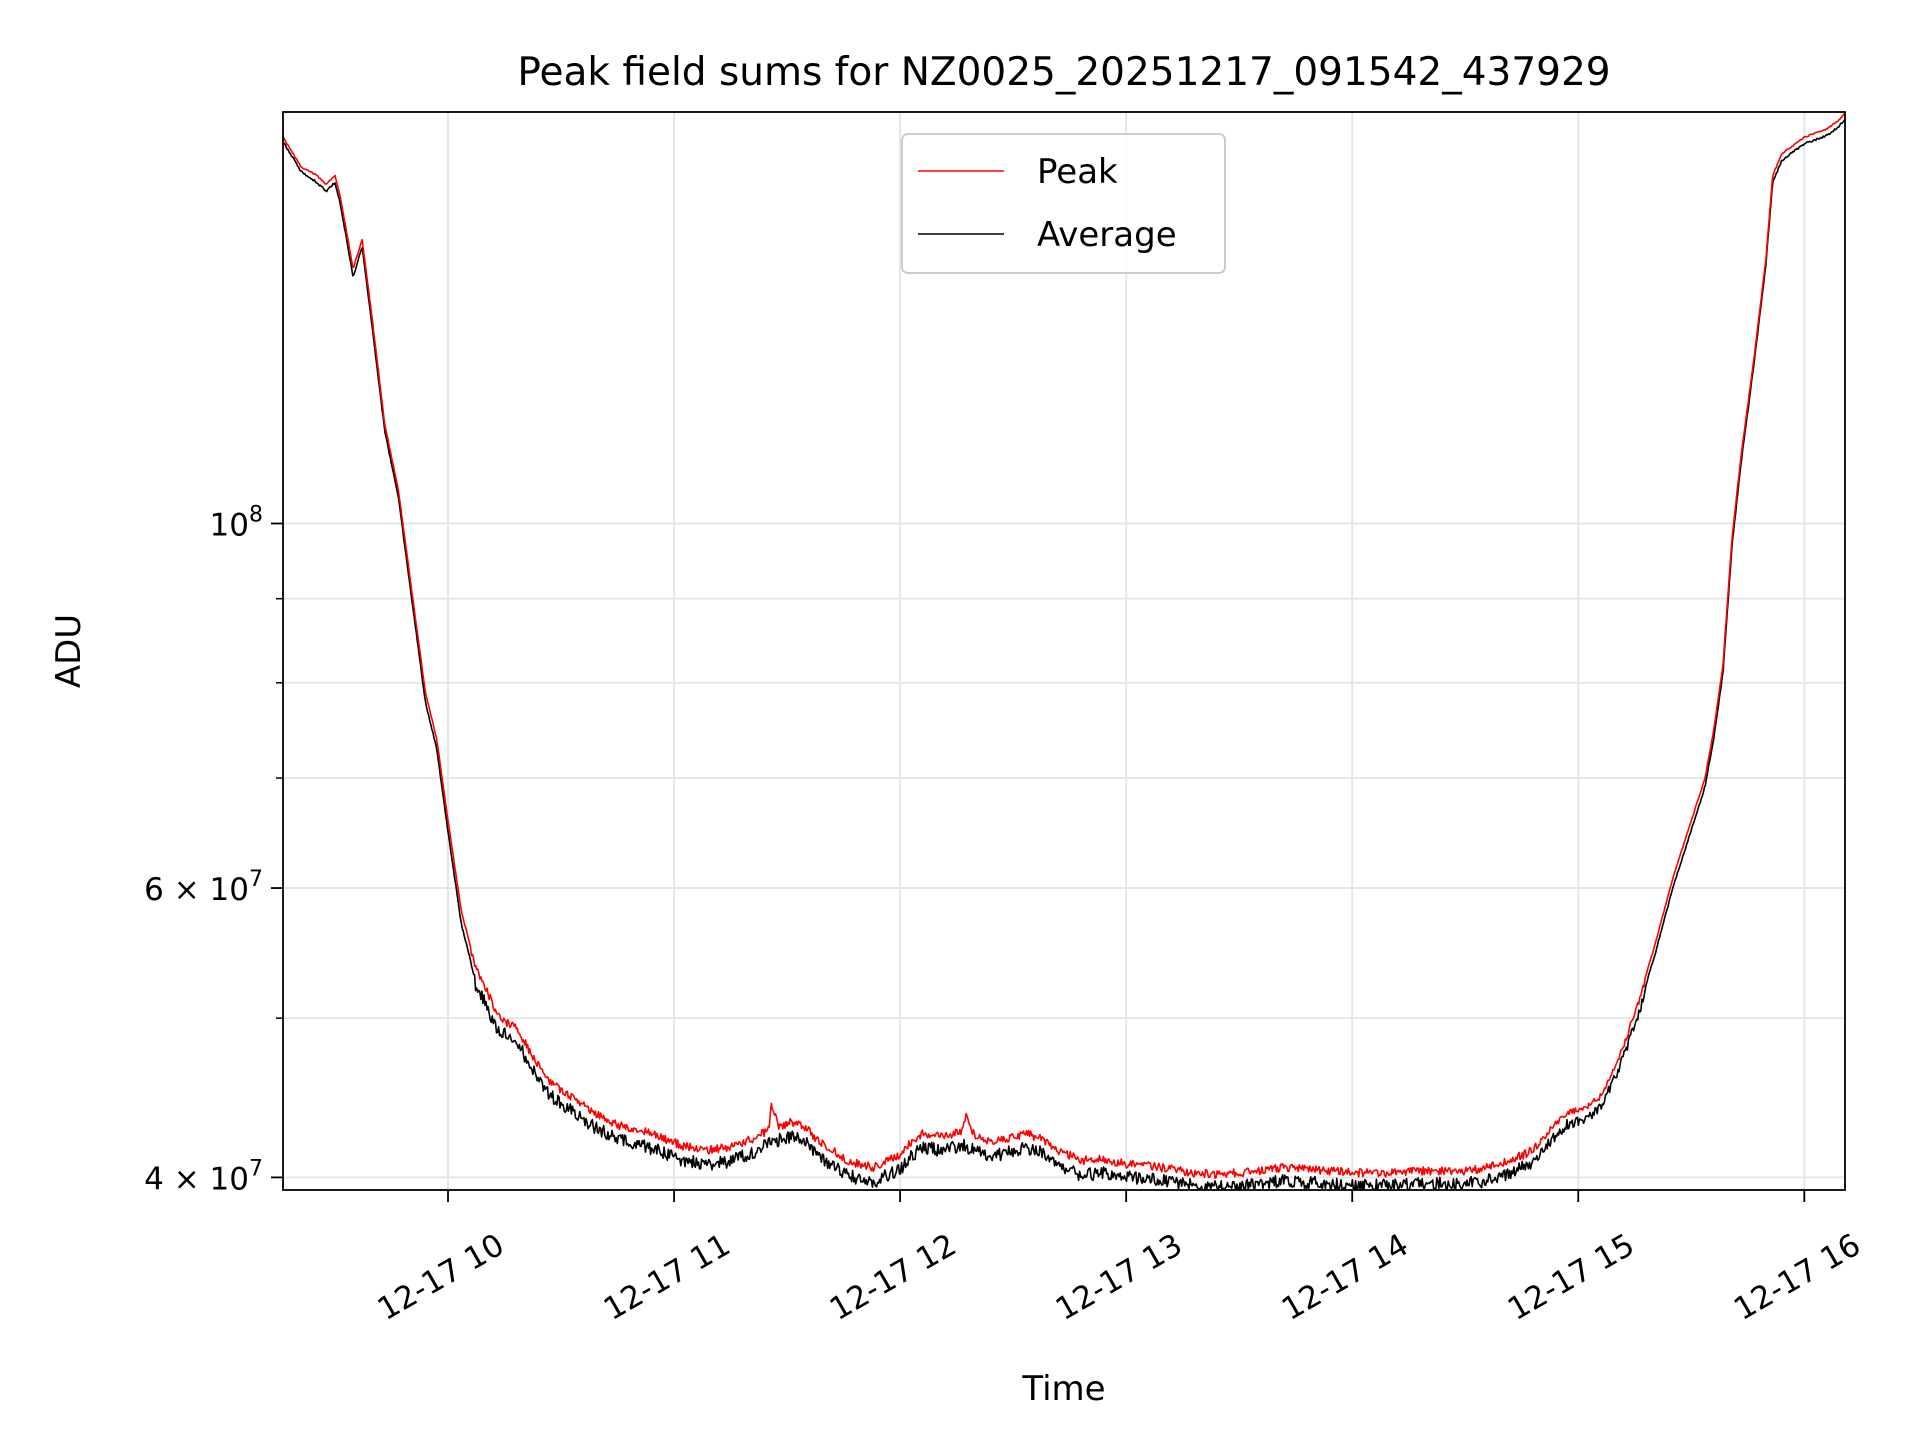 The width and height of the screenshot is (1920, 1440). What do you see at coordinates (203, 1176) in the screenshot?
I see `y-tick-label: 4 × 107` at bounding box center [203, 1176].